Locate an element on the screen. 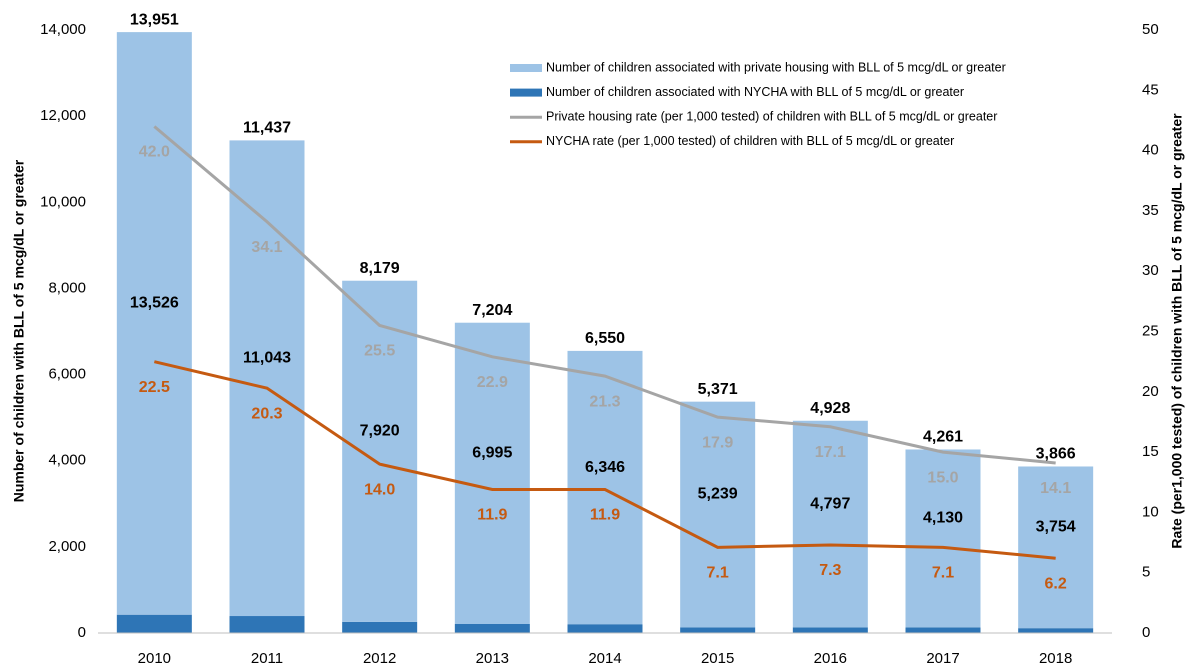 This screenshot has height=666, width=1192. total-label: 11,437 is located at coordinates (267, 128).